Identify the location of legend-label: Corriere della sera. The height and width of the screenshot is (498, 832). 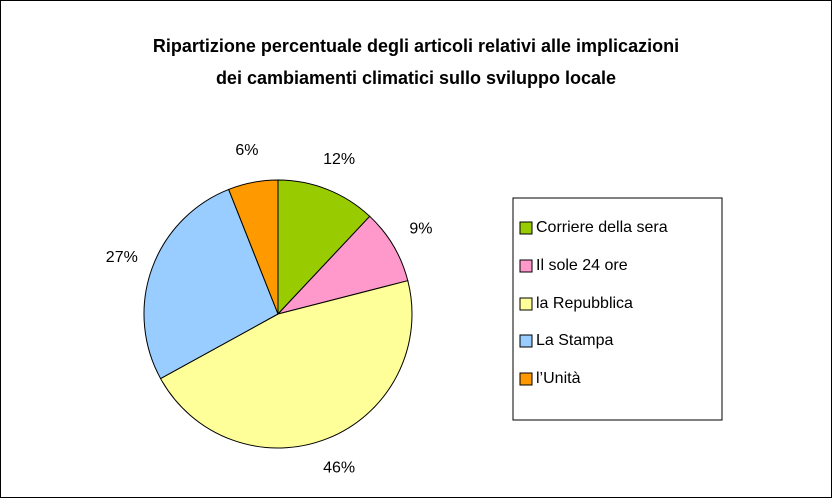
(602, 227).